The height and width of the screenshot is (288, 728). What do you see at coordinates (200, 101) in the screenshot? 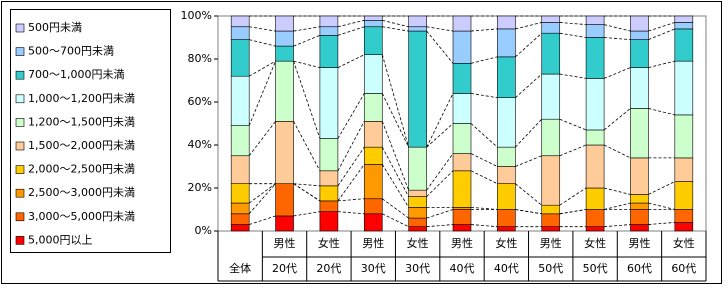
I see `y-tick-label: 60%` at bounding box center [200, 101].